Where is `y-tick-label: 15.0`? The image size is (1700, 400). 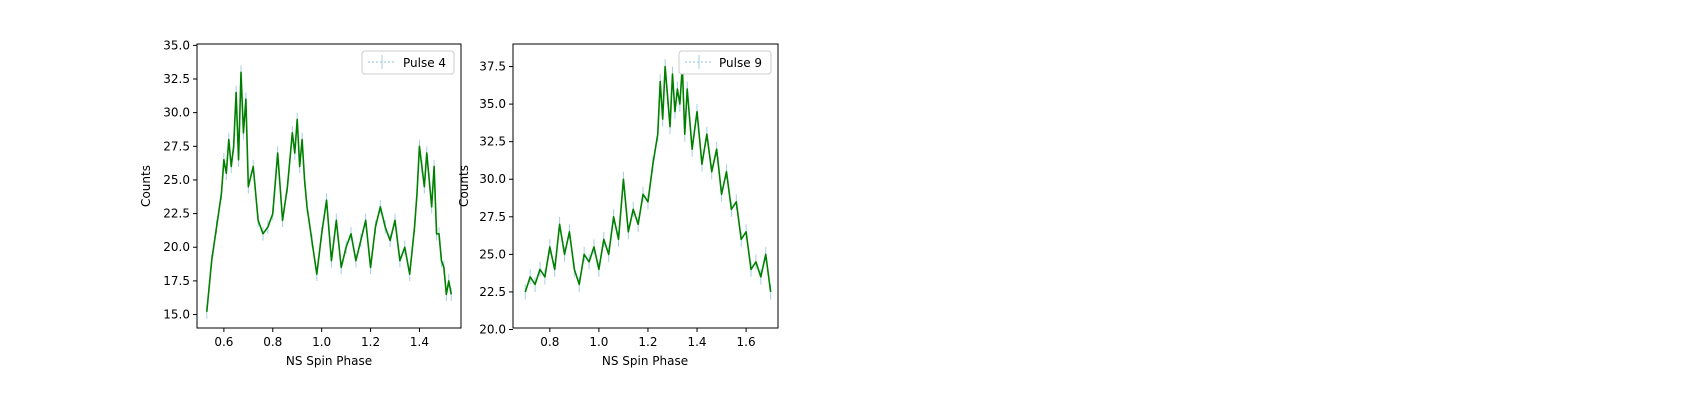
y-tick-label: 15.0 is located at coordinates (176, 315).